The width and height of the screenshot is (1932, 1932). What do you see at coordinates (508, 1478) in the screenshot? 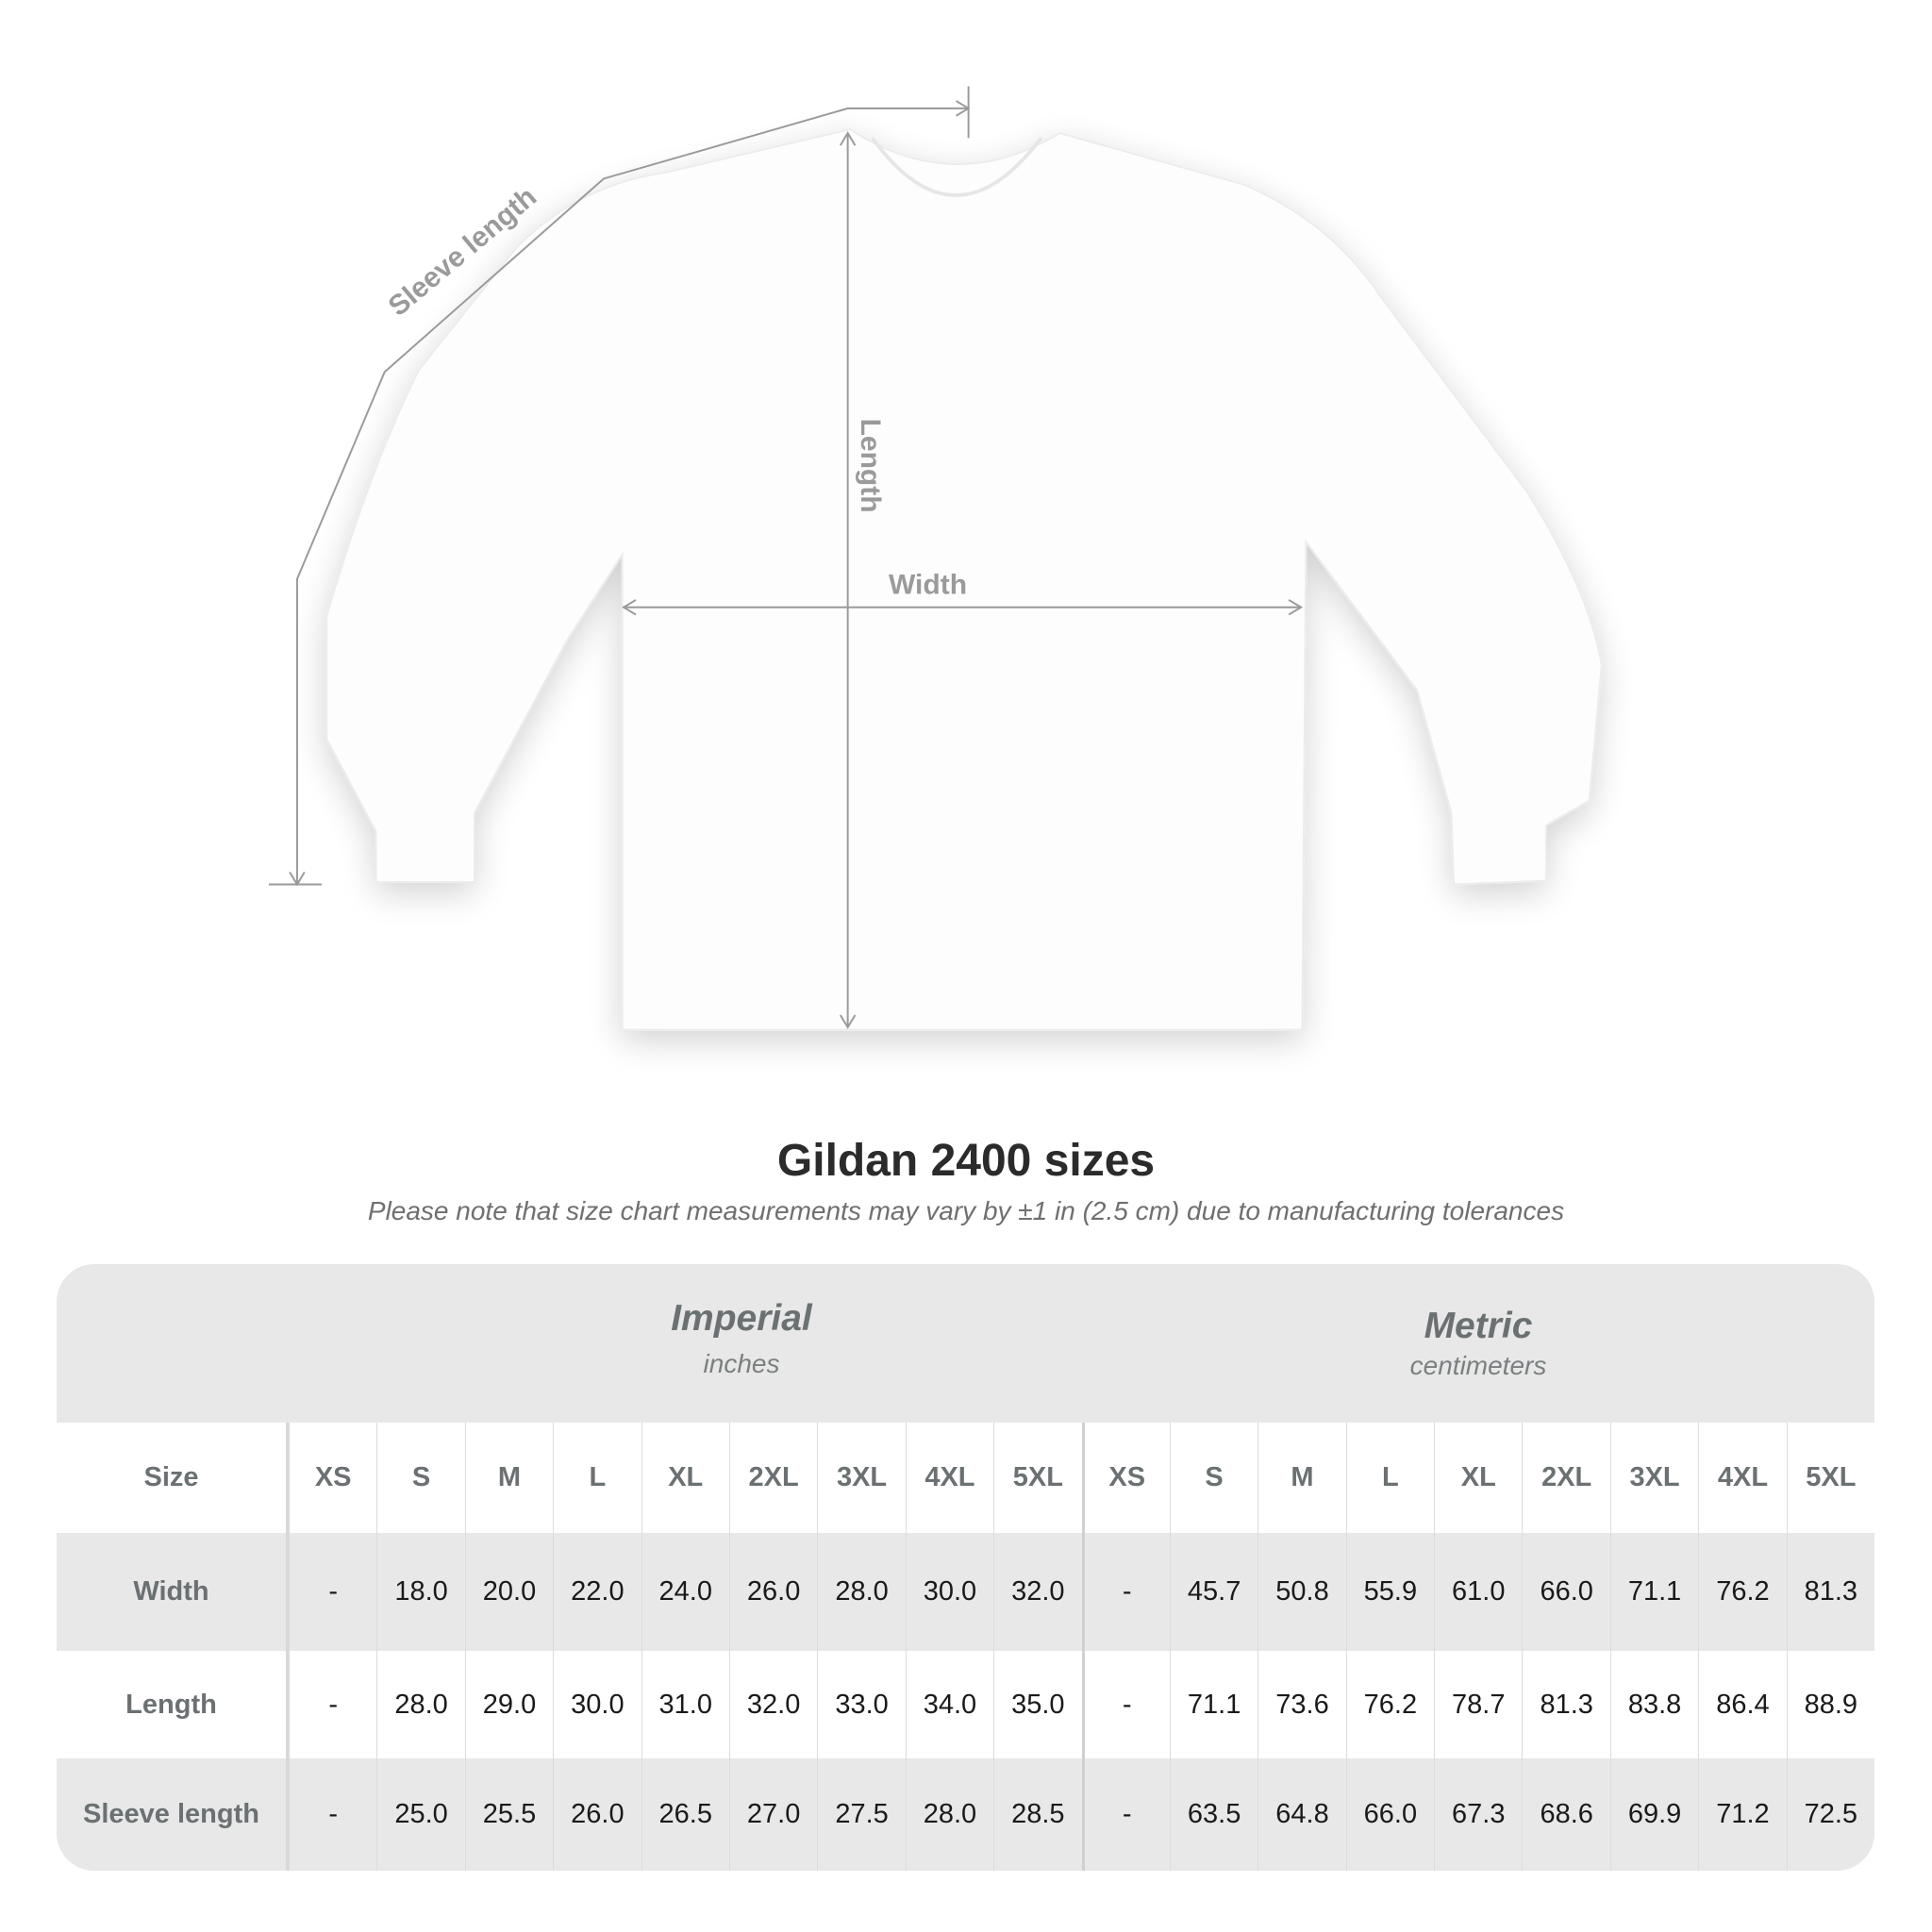
I see `size-header-imperial: M` at bounding box center [508, 1478].